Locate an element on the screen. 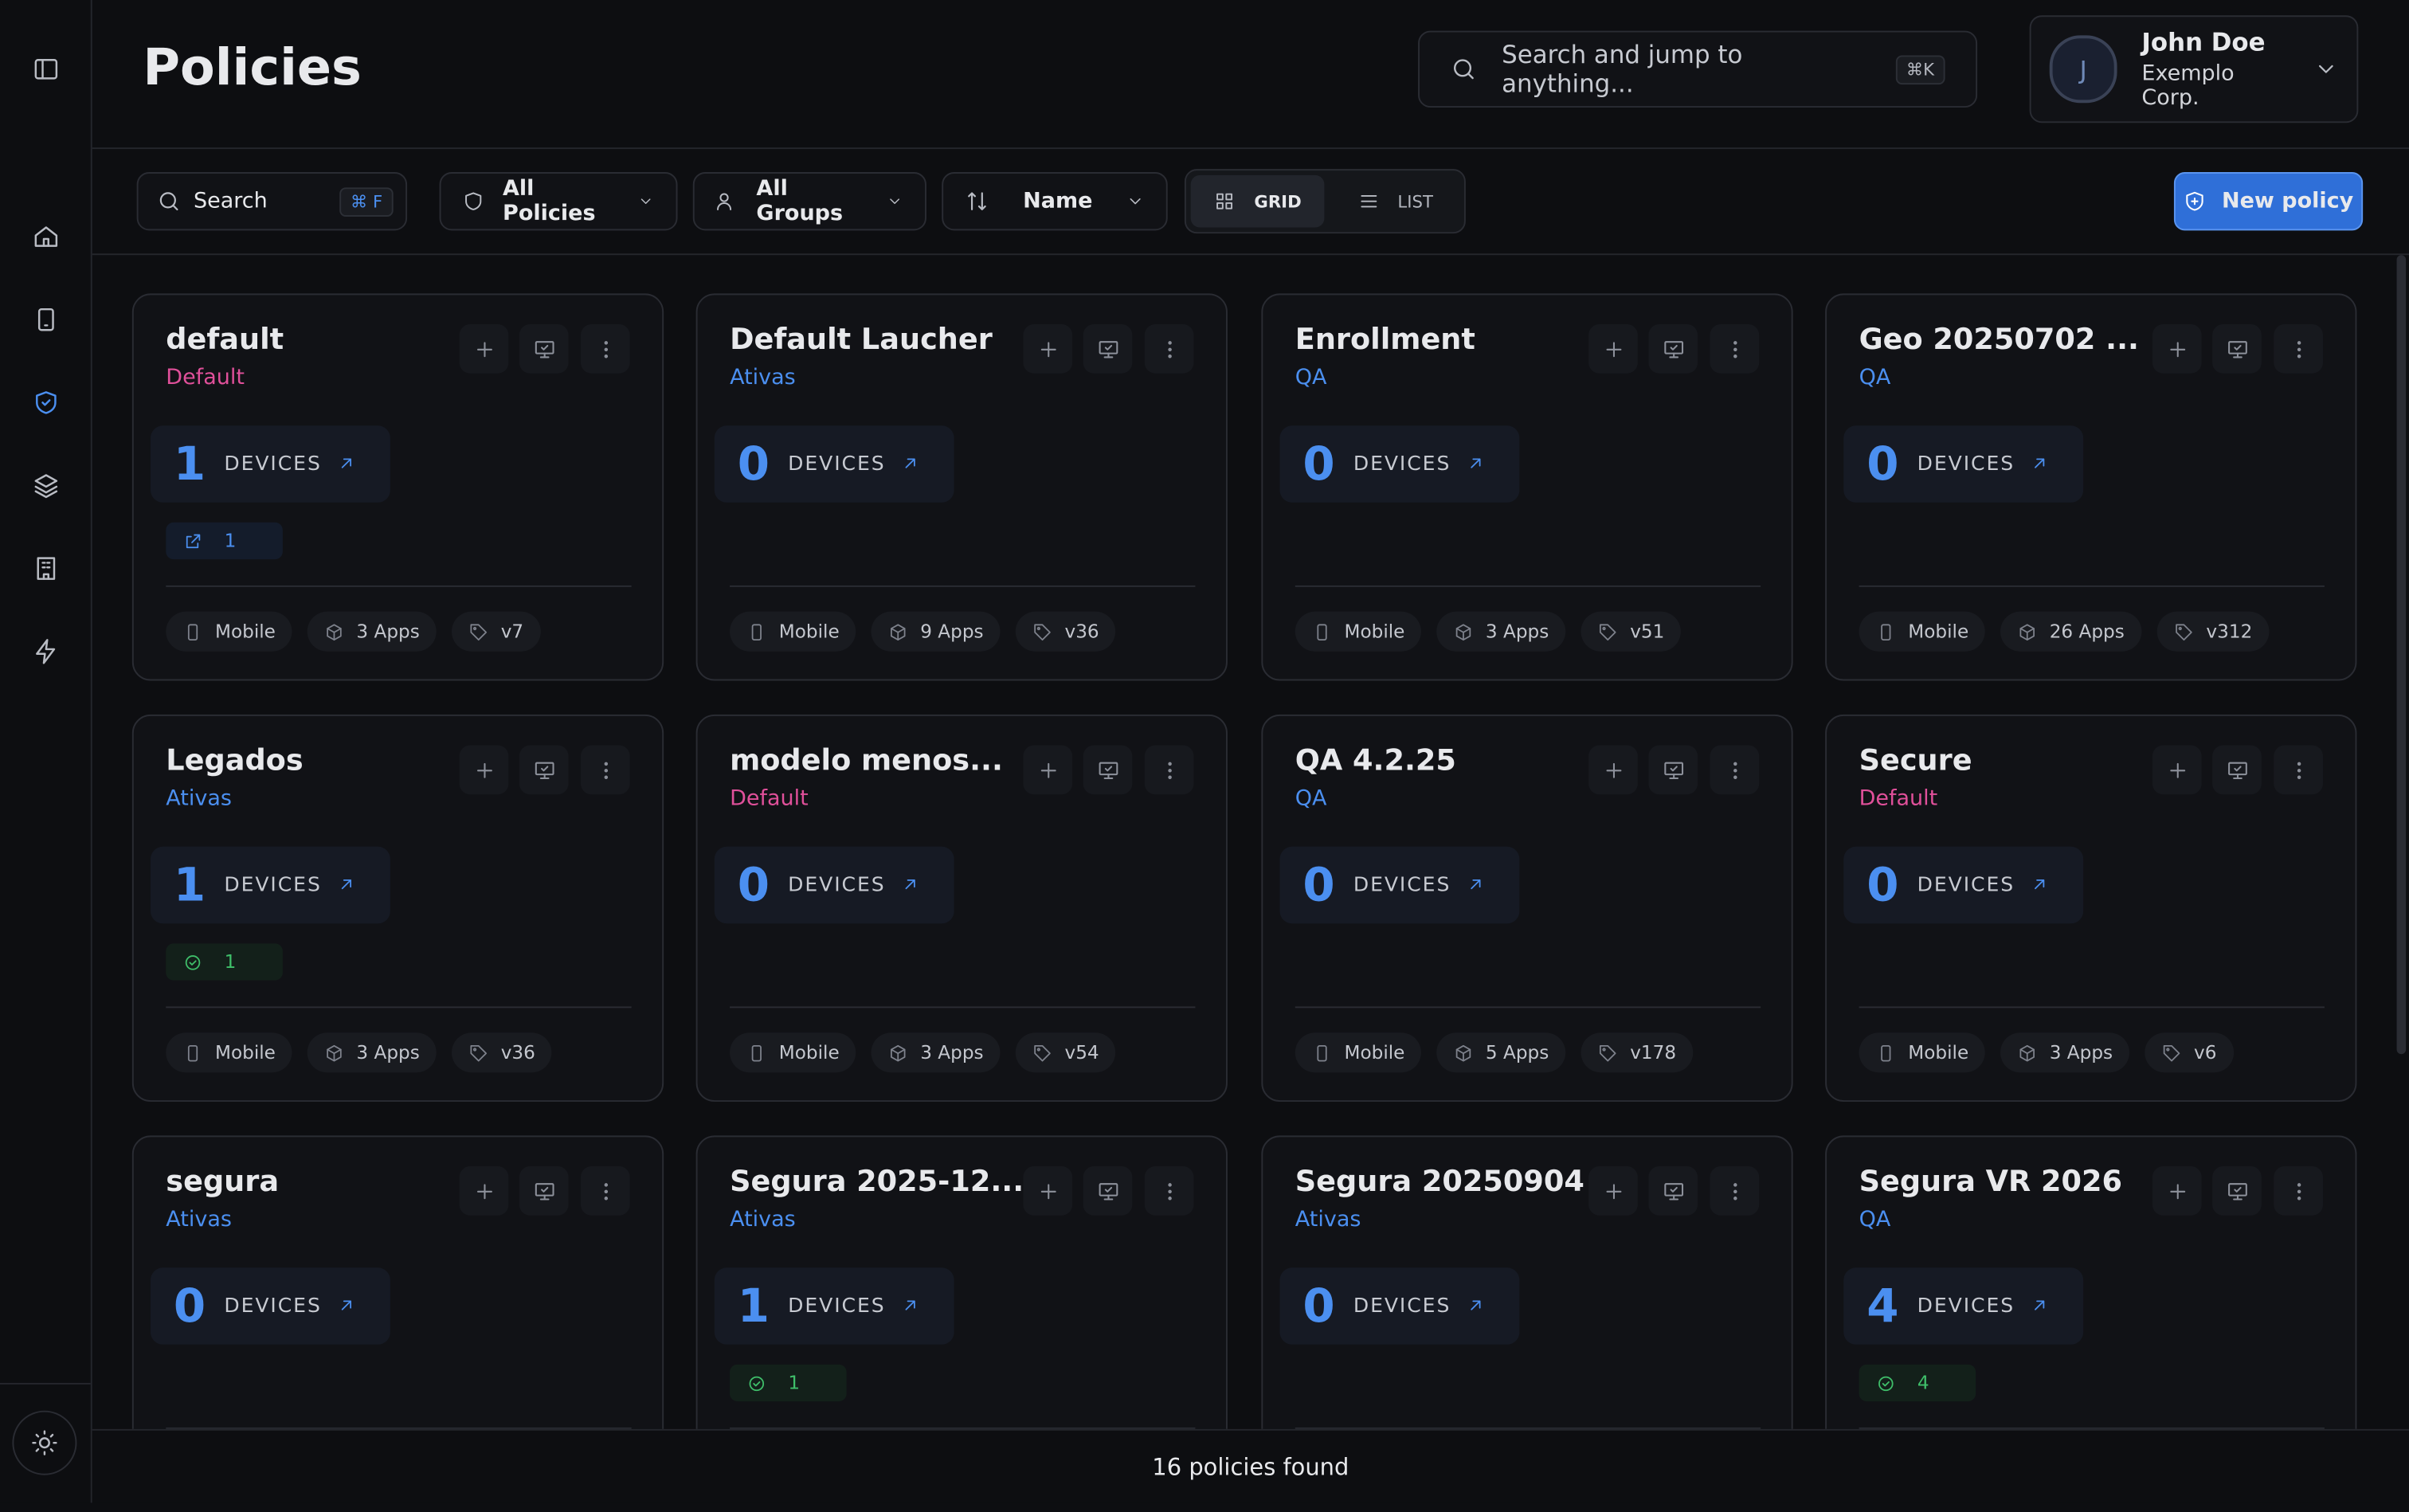 The image size is (2409, 1512). policy-card: Segura VR 2026 QA 4 DEVICES 4 is located at coordinates (2091, 1282).